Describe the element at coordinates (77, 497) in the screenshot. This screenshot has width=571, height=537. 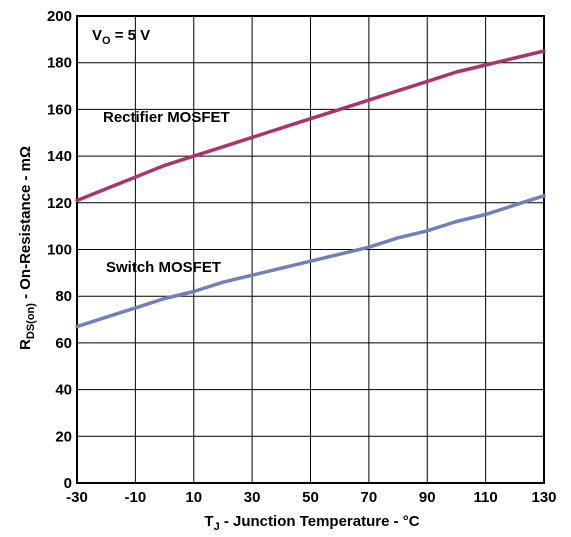
I see `x-tick-label: -30` at that location.